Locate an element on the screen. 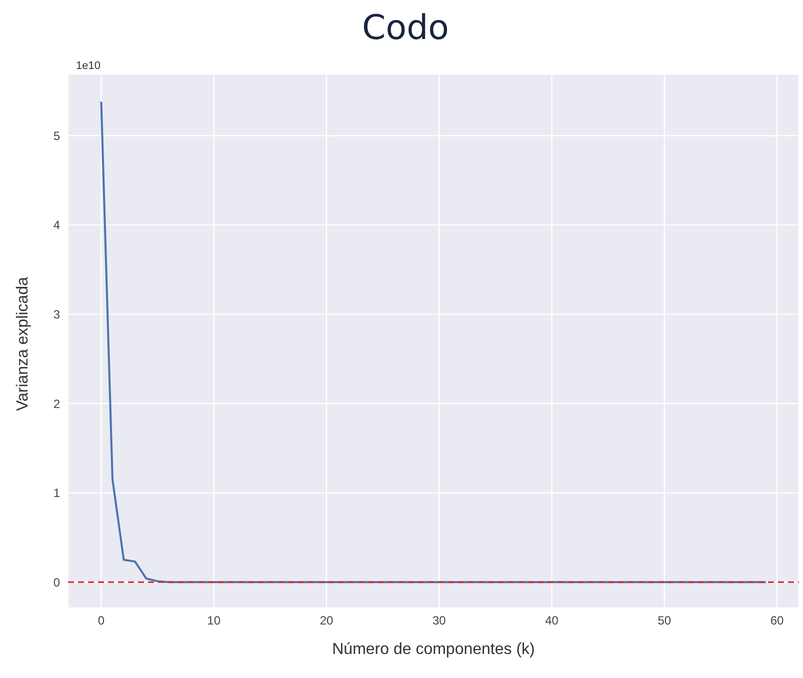 The image size is (803, 678). x-tick-label: 20 is located at coordinates (327, 621).